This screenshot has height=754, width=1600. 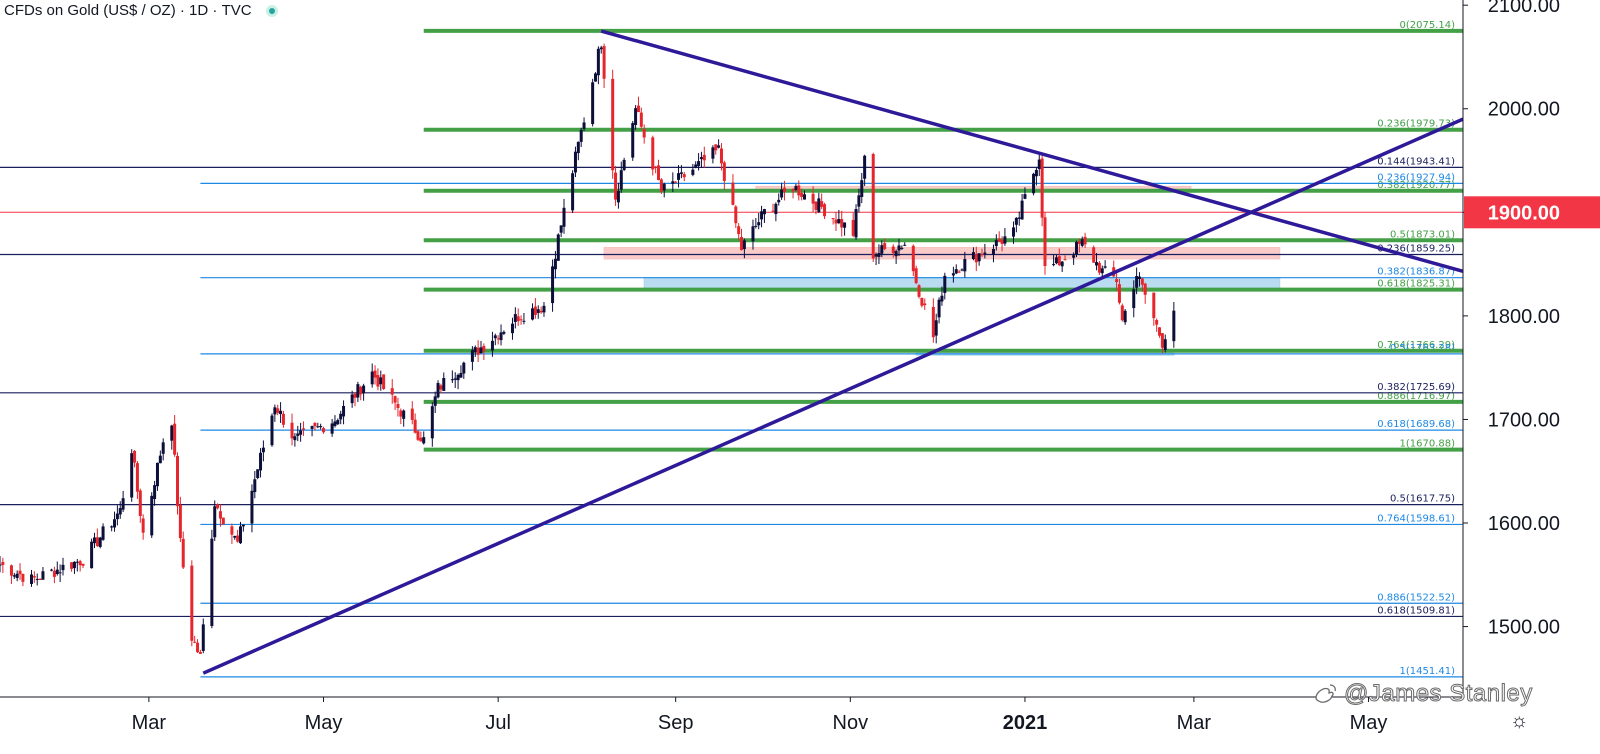 I want to click on fib-level-label: 0.618(1825.31), so click(x=1416, y=284).